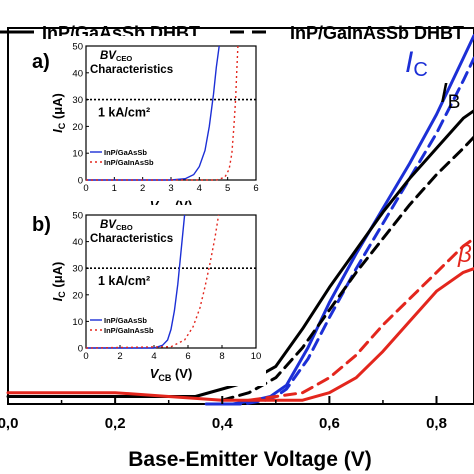  I want to click on inset-panel-label: a), so click(41, 62).